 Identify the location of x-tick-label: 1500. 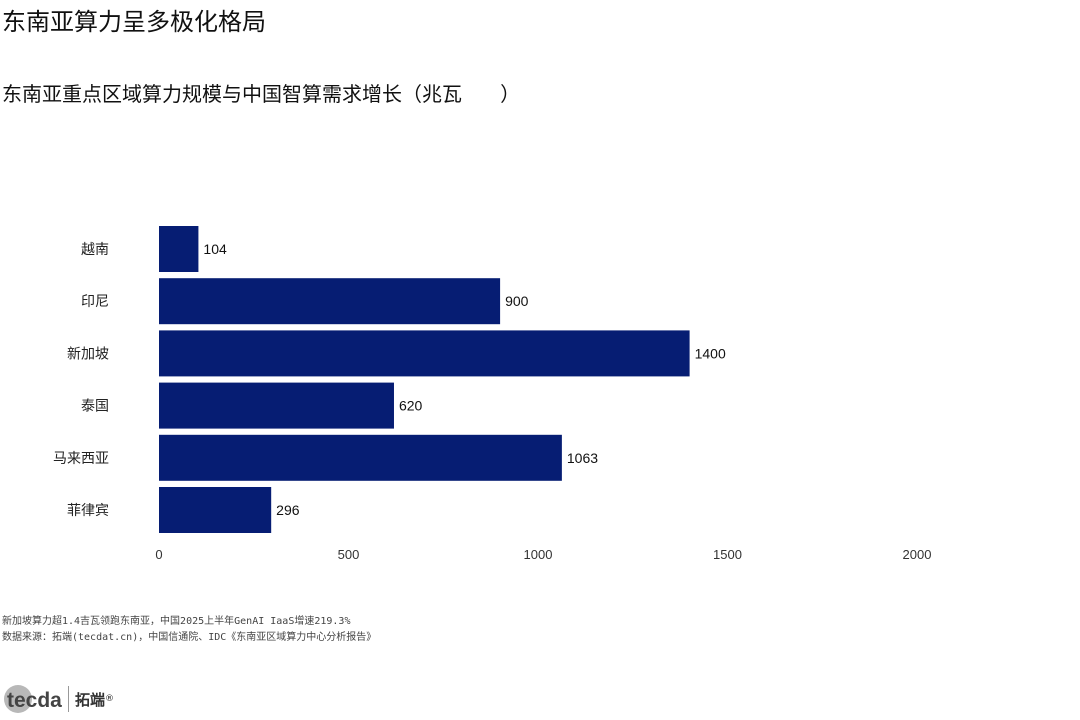
(727, 554).